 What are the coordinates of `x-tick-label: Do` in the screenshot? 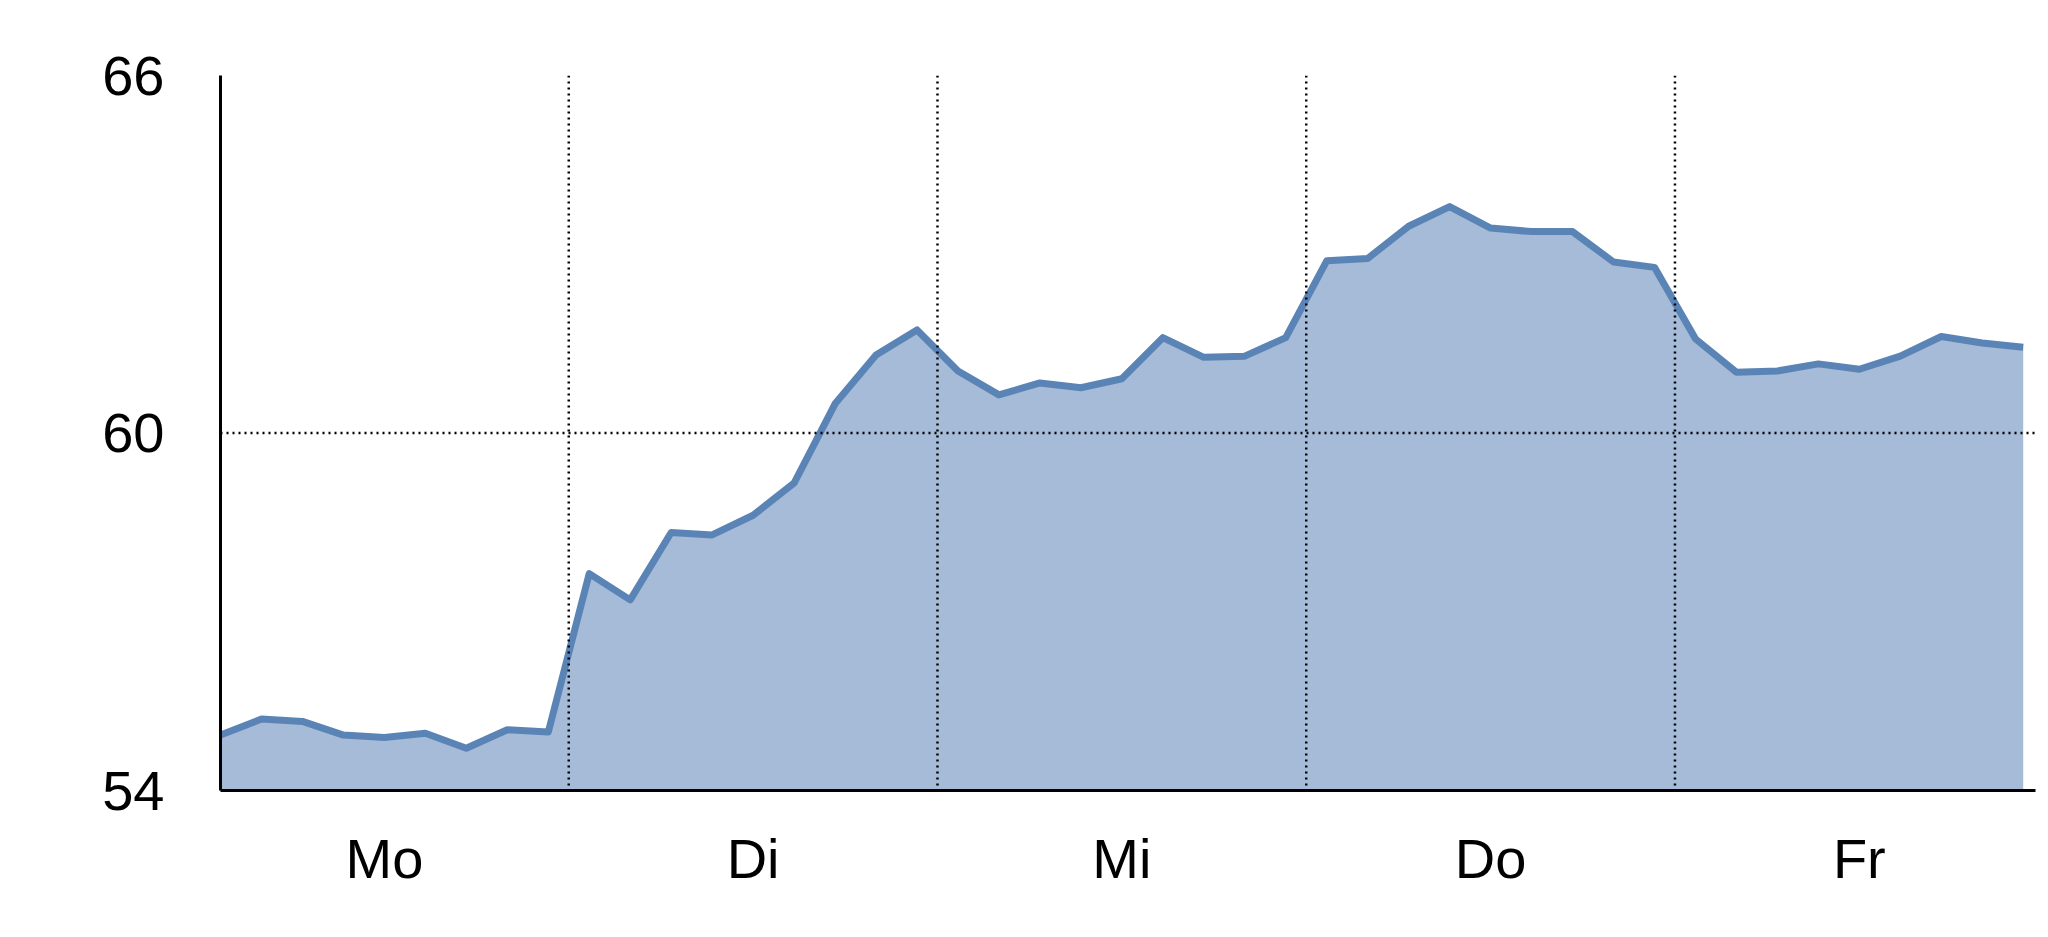 It's located at (1490, 858).